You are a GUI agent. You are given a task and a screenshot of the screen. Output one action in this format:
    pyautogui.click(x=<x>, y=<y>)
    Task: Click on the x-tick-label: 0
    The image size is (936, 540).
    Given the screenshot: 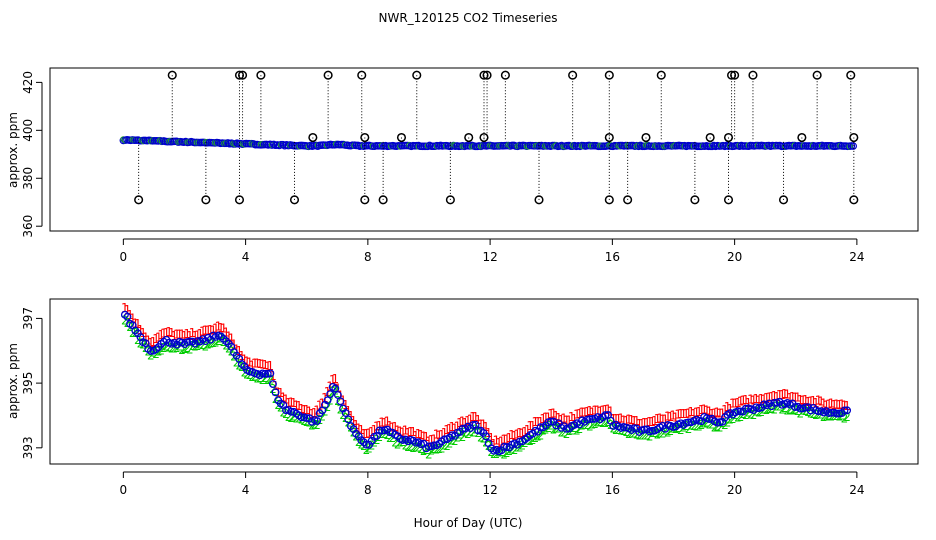 What is the action you would take?
    pyautogui.click(x=124, y=490)
    